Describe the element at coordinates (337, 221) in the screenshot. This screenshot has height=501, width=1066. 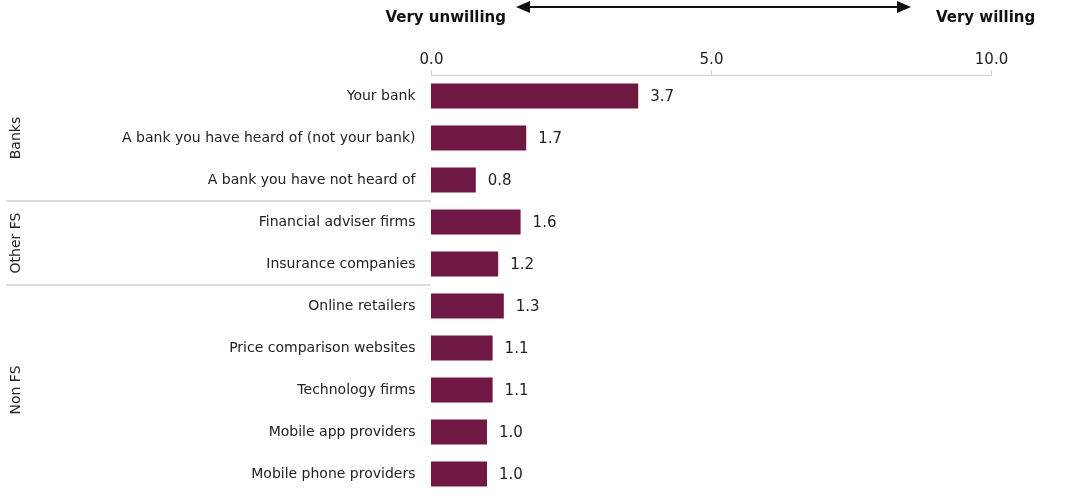
I see `y-tick-label: Financial adviser firms` at that location.